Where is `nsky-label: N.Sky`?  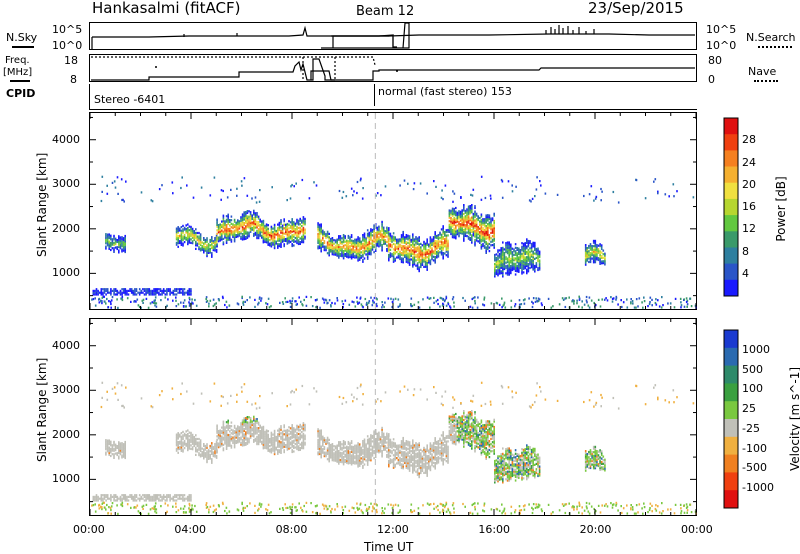
nsky-label: N.Sky is located at coordinates (22, 37).